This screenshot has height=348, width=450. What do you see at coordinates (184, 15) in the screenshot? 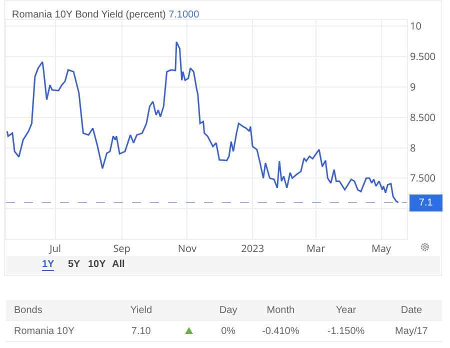
I see `chart-subtitle: 7.1000` at bounding box center [184, 15].